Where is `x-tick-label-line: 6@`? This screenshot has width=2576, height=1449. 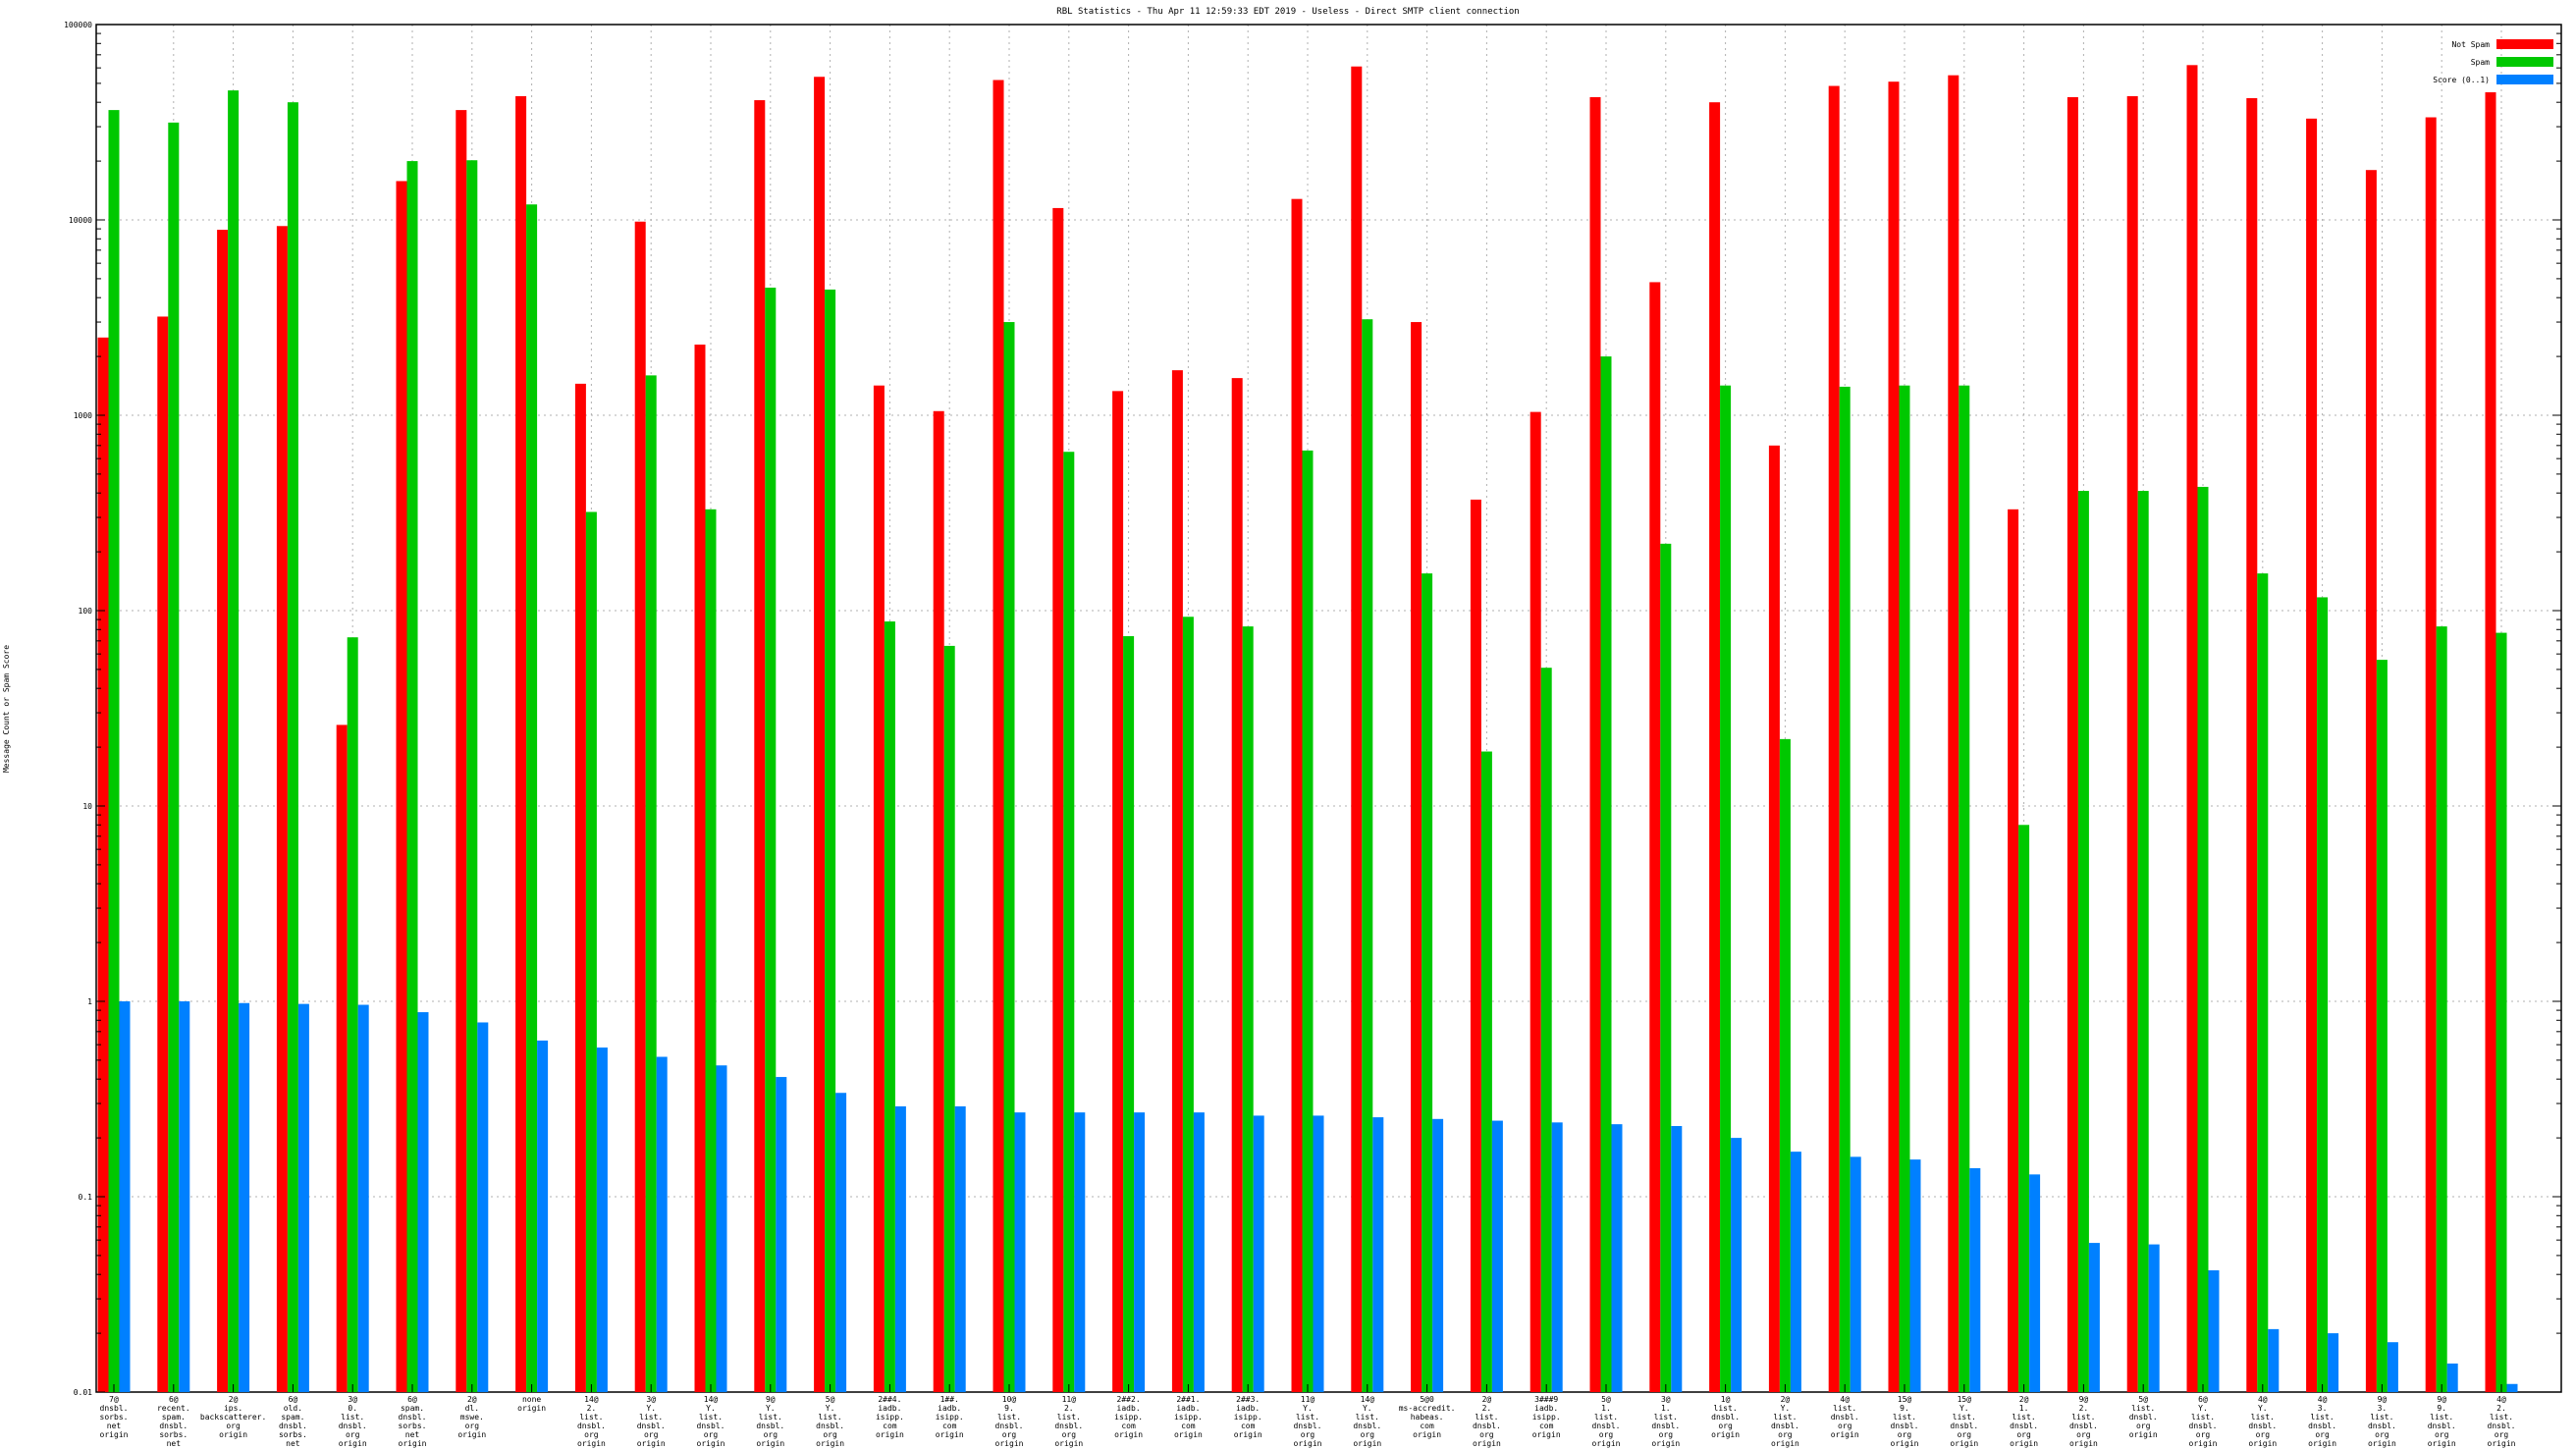 x-tick-label-line: 6@ is located at coordinates (174, 1399).